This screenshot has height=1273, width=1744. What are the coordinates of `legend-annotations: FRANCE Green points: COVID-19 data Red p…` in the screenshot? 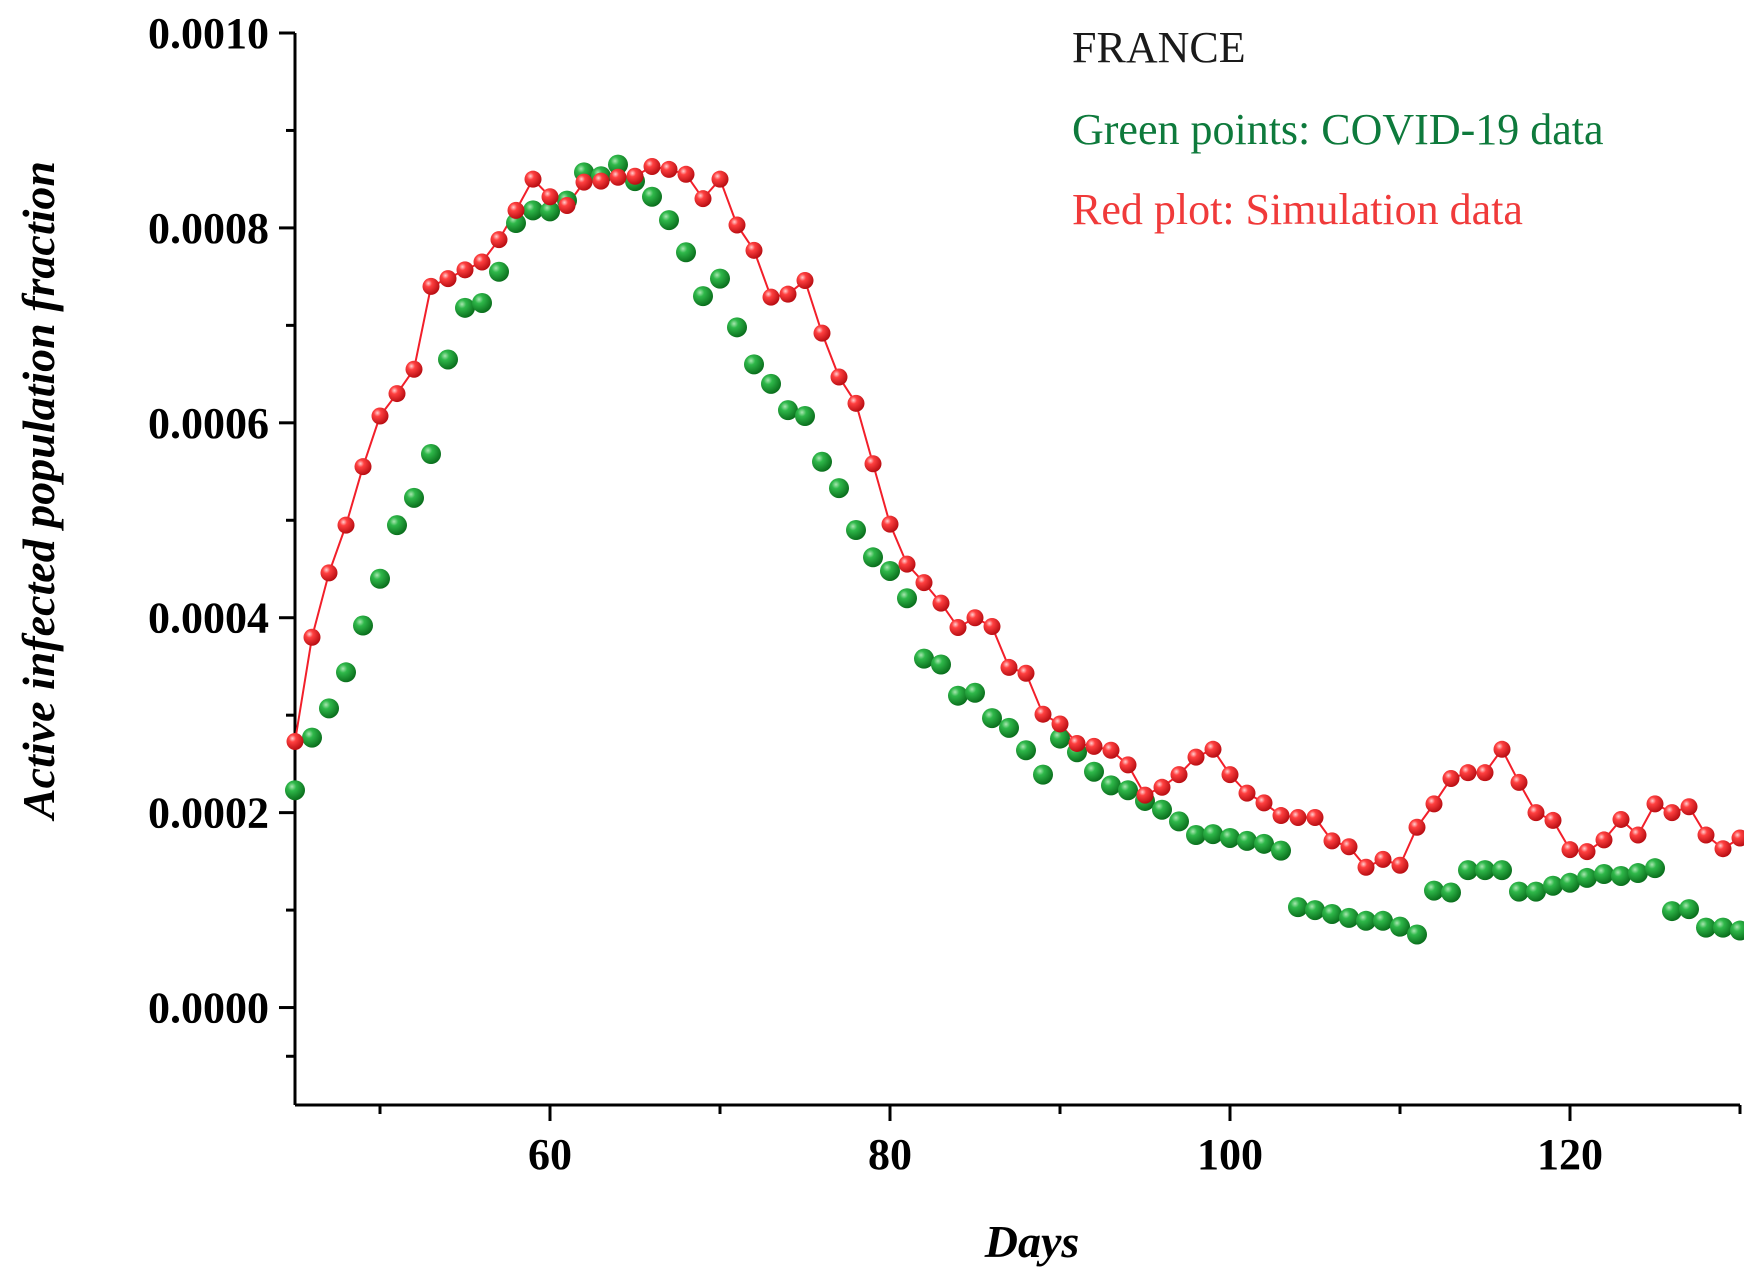 It's located at (1338, 128).